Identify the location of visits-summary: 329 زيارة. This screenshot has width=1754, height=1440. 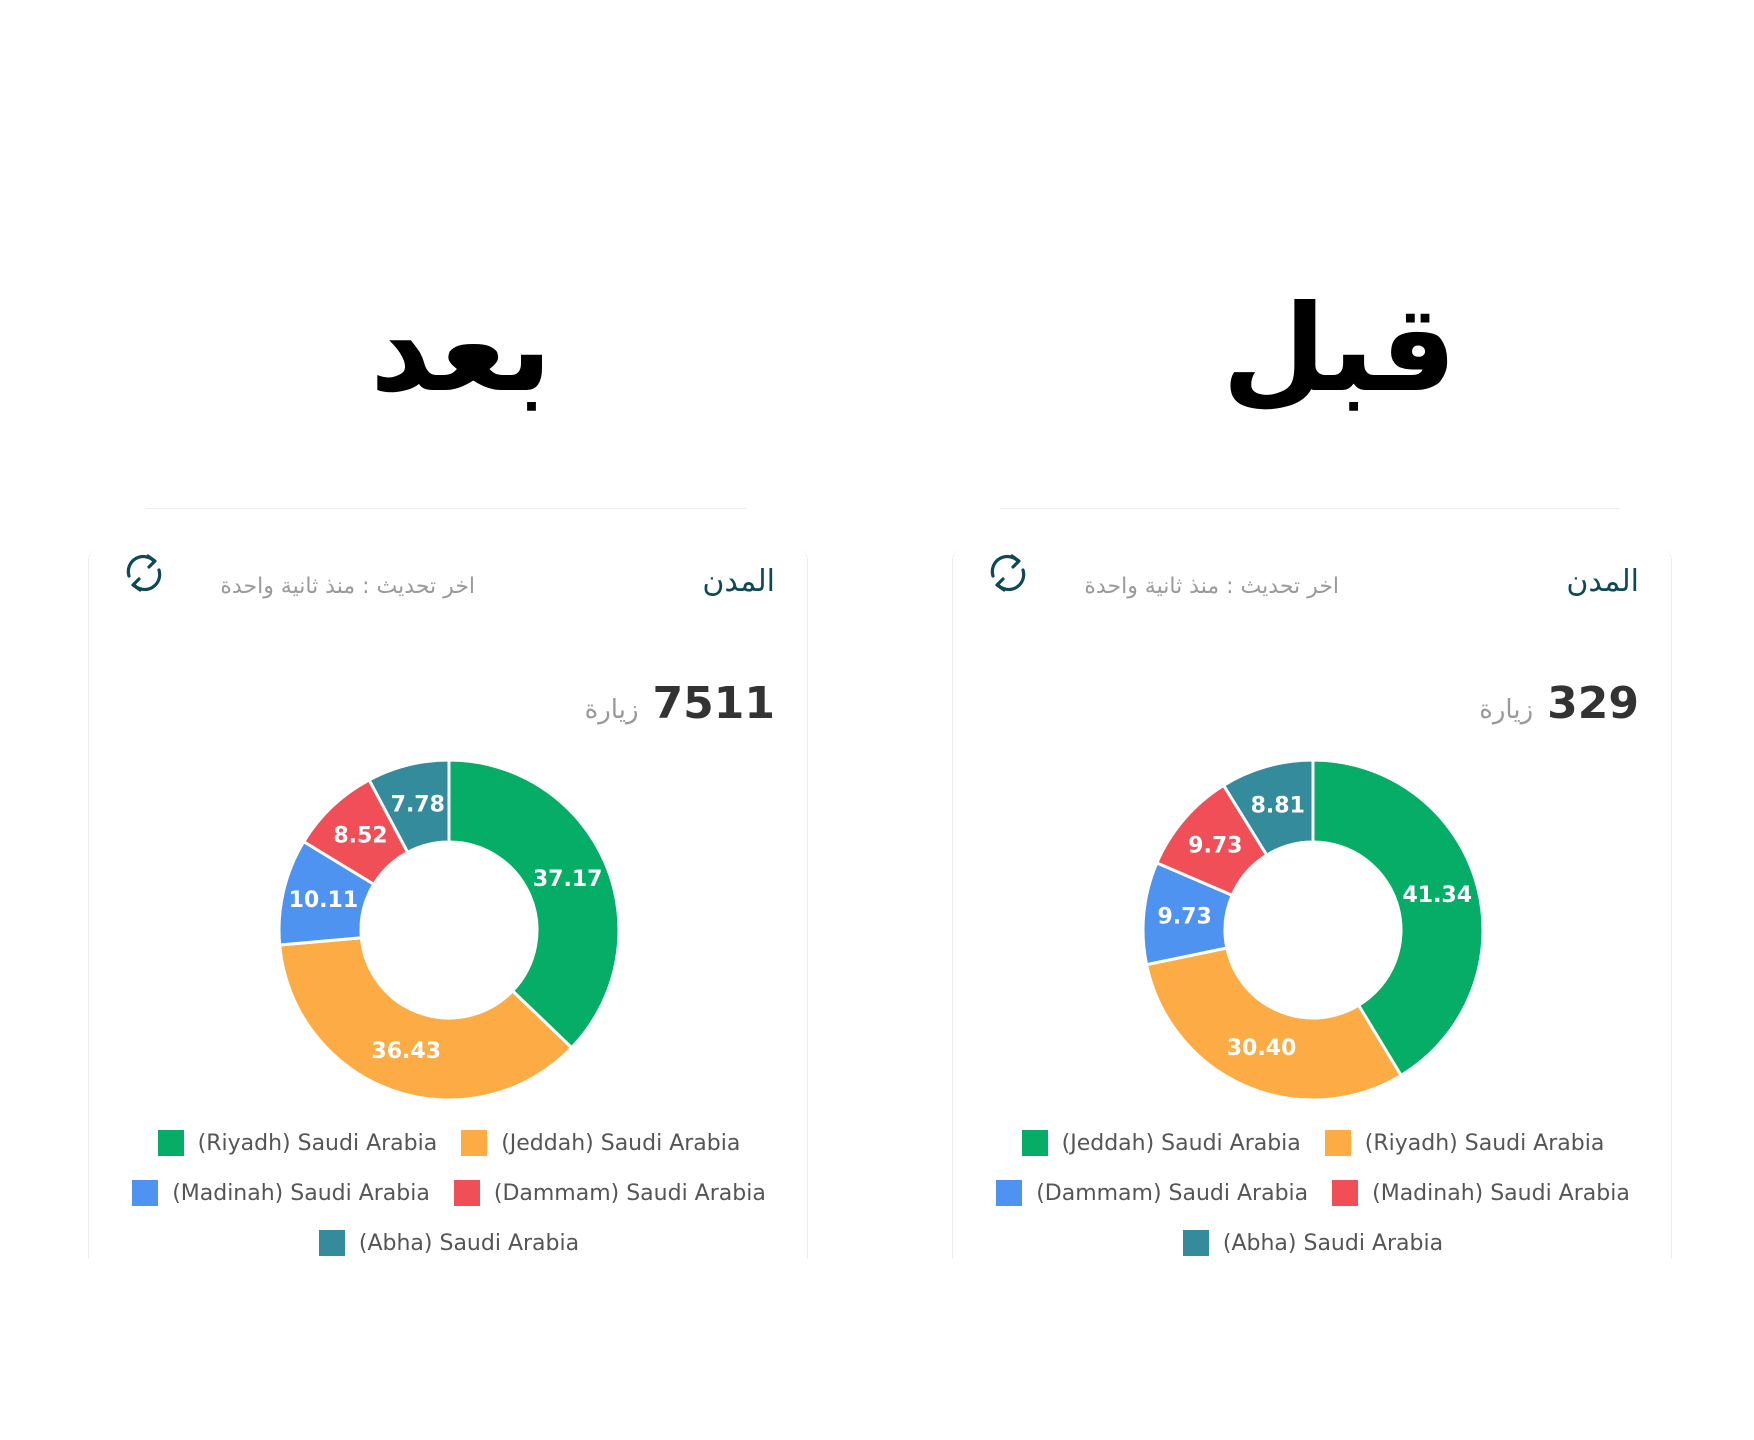
(1559, 708).